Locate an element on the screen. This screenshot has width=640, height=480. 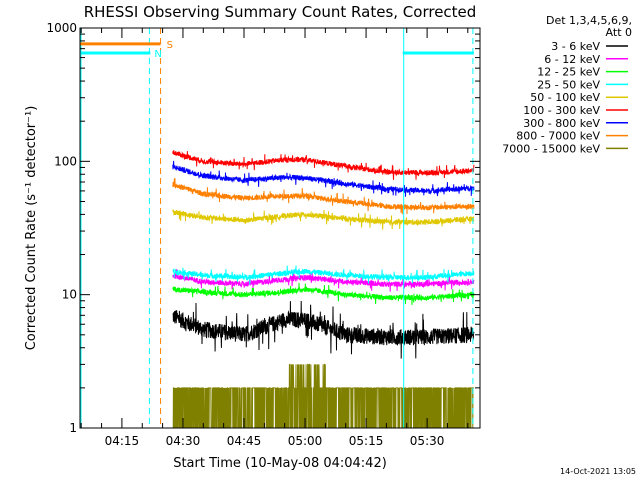
legend-entry-label: 12 - 25 keV is located at coordinates (568, 72).